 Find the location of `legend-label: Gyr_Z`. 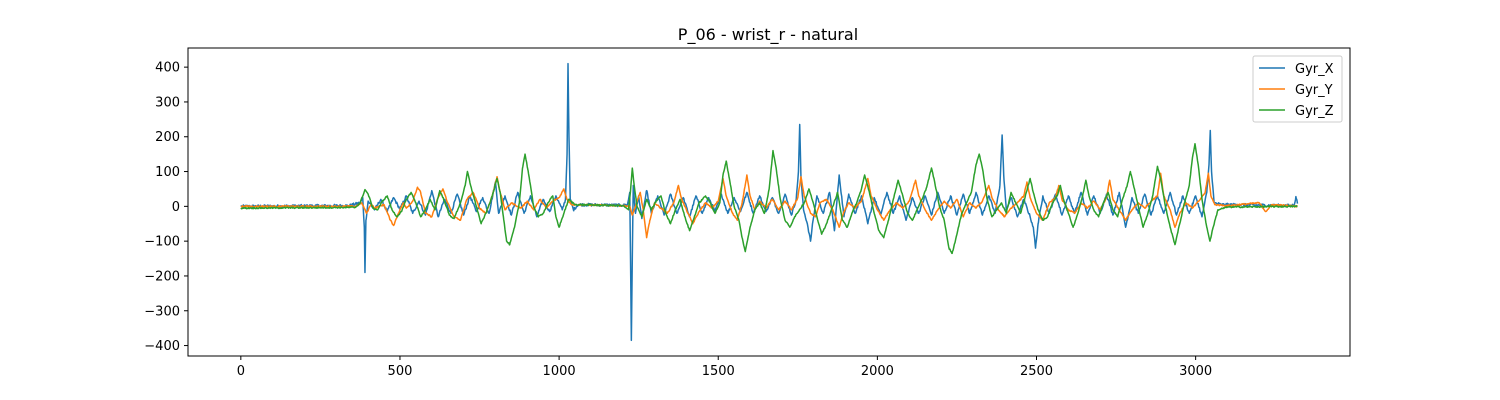

legend-label: Gyr_Z is located at coordinates (1314, 111).